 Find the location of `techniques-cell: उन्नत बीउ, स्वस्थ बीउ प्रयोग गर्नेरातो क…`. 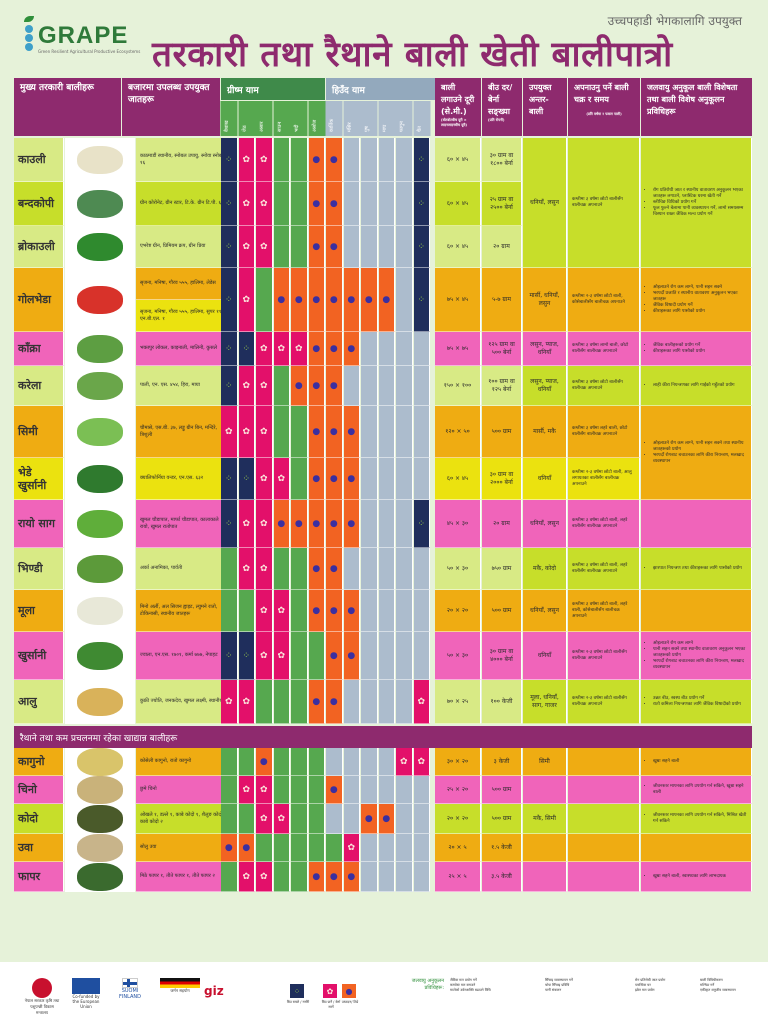

techniques-cell: उन्नत बीउ, स्वस्थ बीउ प्रयोग गर्नेरातो क… is located at coordinates (696, 702).